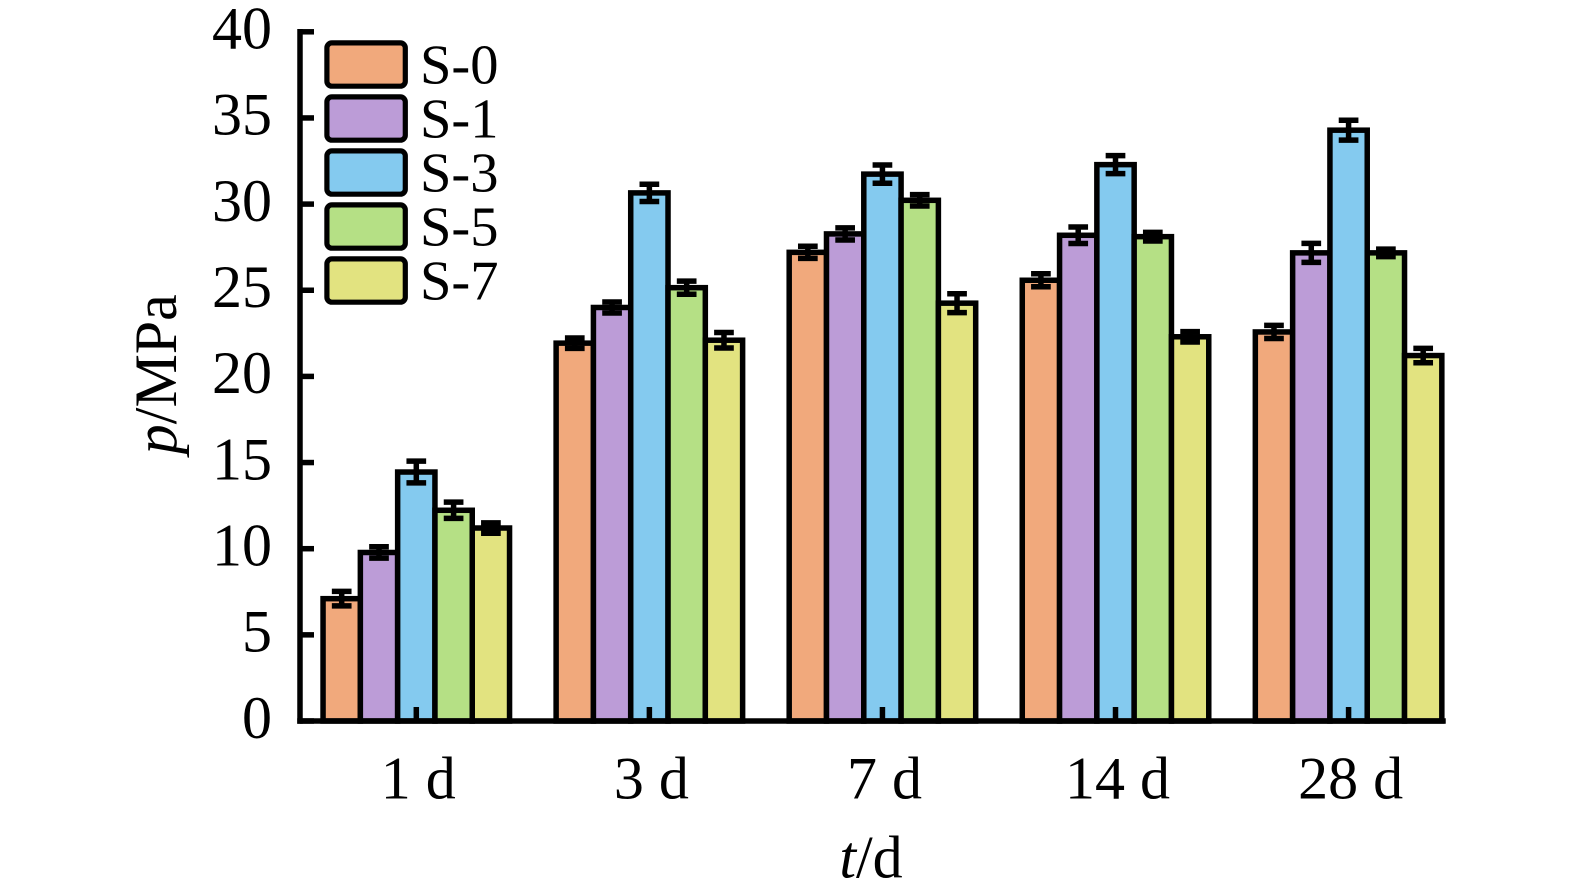  Describe the element at coordinates (257, 718) in the screenshot. I see `svg-text: 0` at that location.